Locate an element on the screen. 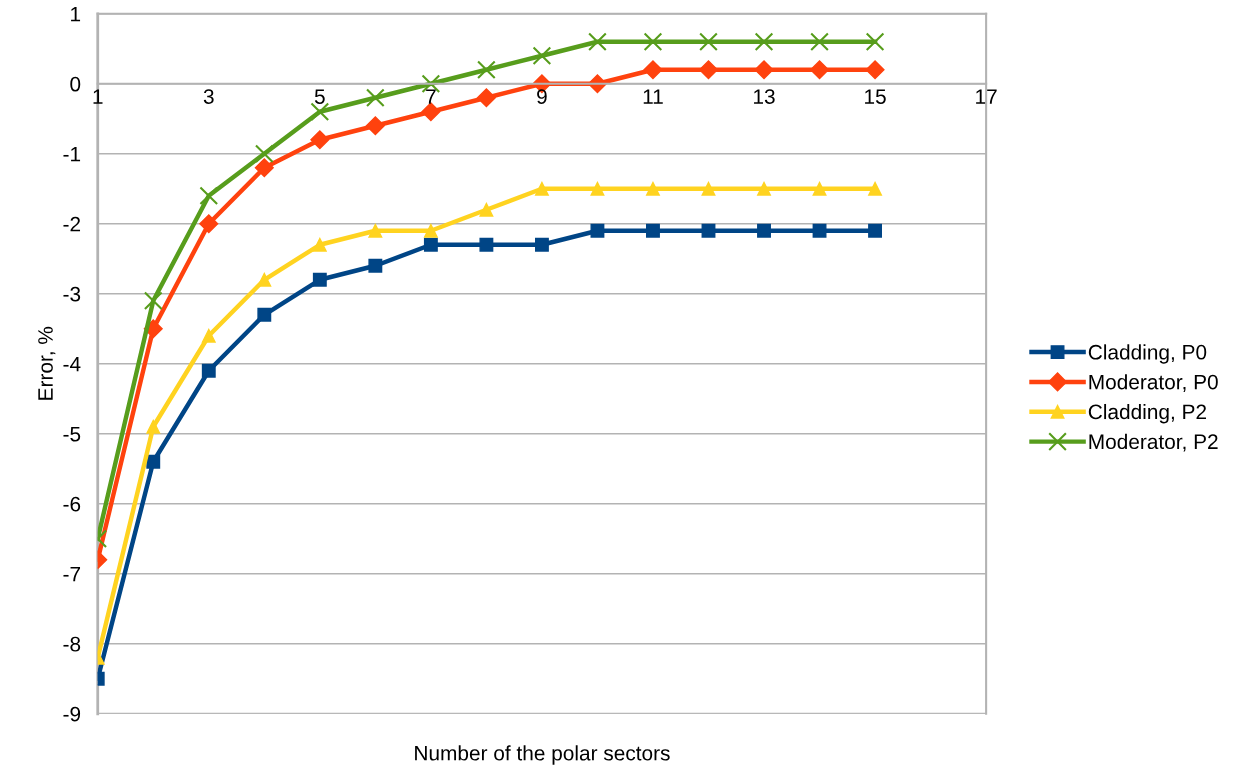 The height and width of the screenshot is (765, 1253). x-tick-label: 1 is located at coordinates (98, 96).